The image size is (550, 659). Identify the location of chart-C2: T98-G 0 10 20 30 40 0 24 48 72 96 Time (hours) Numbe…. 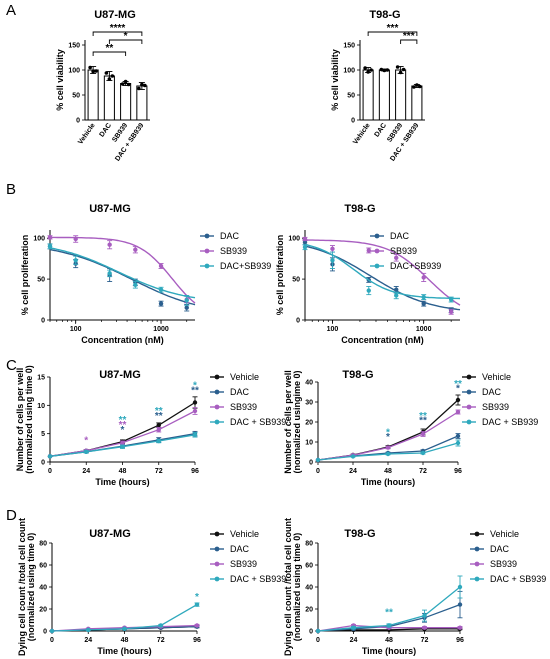
(410, 428).